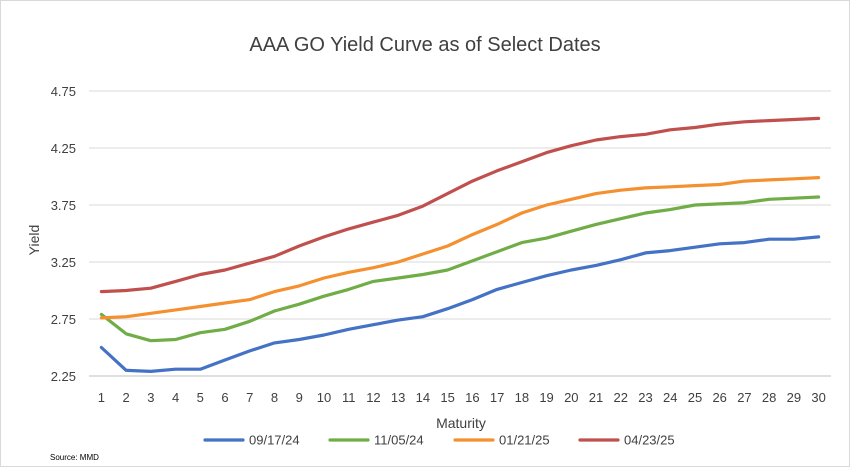  What do you see at coordinates (74, 457) in the screenshot?
I see `source-note: Source: MMD` at bounding box center [74, 457].